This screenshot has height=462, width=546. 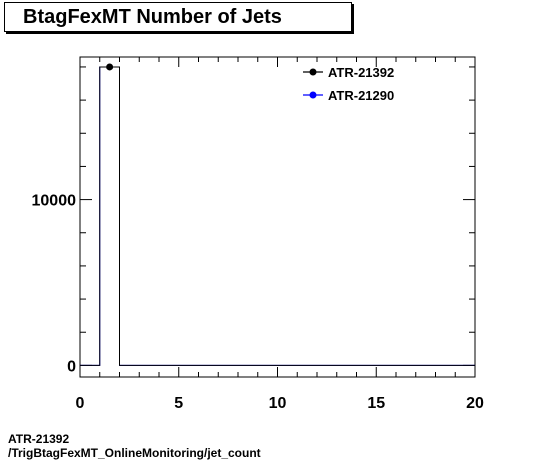 What do you see at coordinates (71, 366) in the screenshot?
I see `y-tick-label: 0` at bounding box center [71, 366].